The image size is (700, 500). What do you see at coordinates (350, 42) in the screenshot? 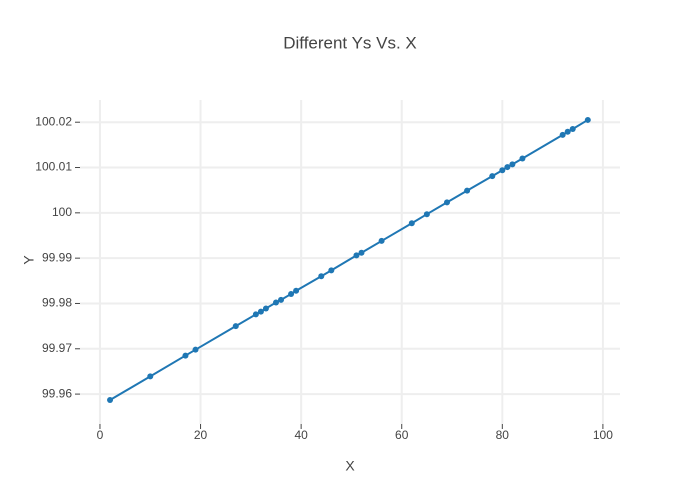
I see `chart-title: Different Ys Vs. X` at bounding box center [350, 42].